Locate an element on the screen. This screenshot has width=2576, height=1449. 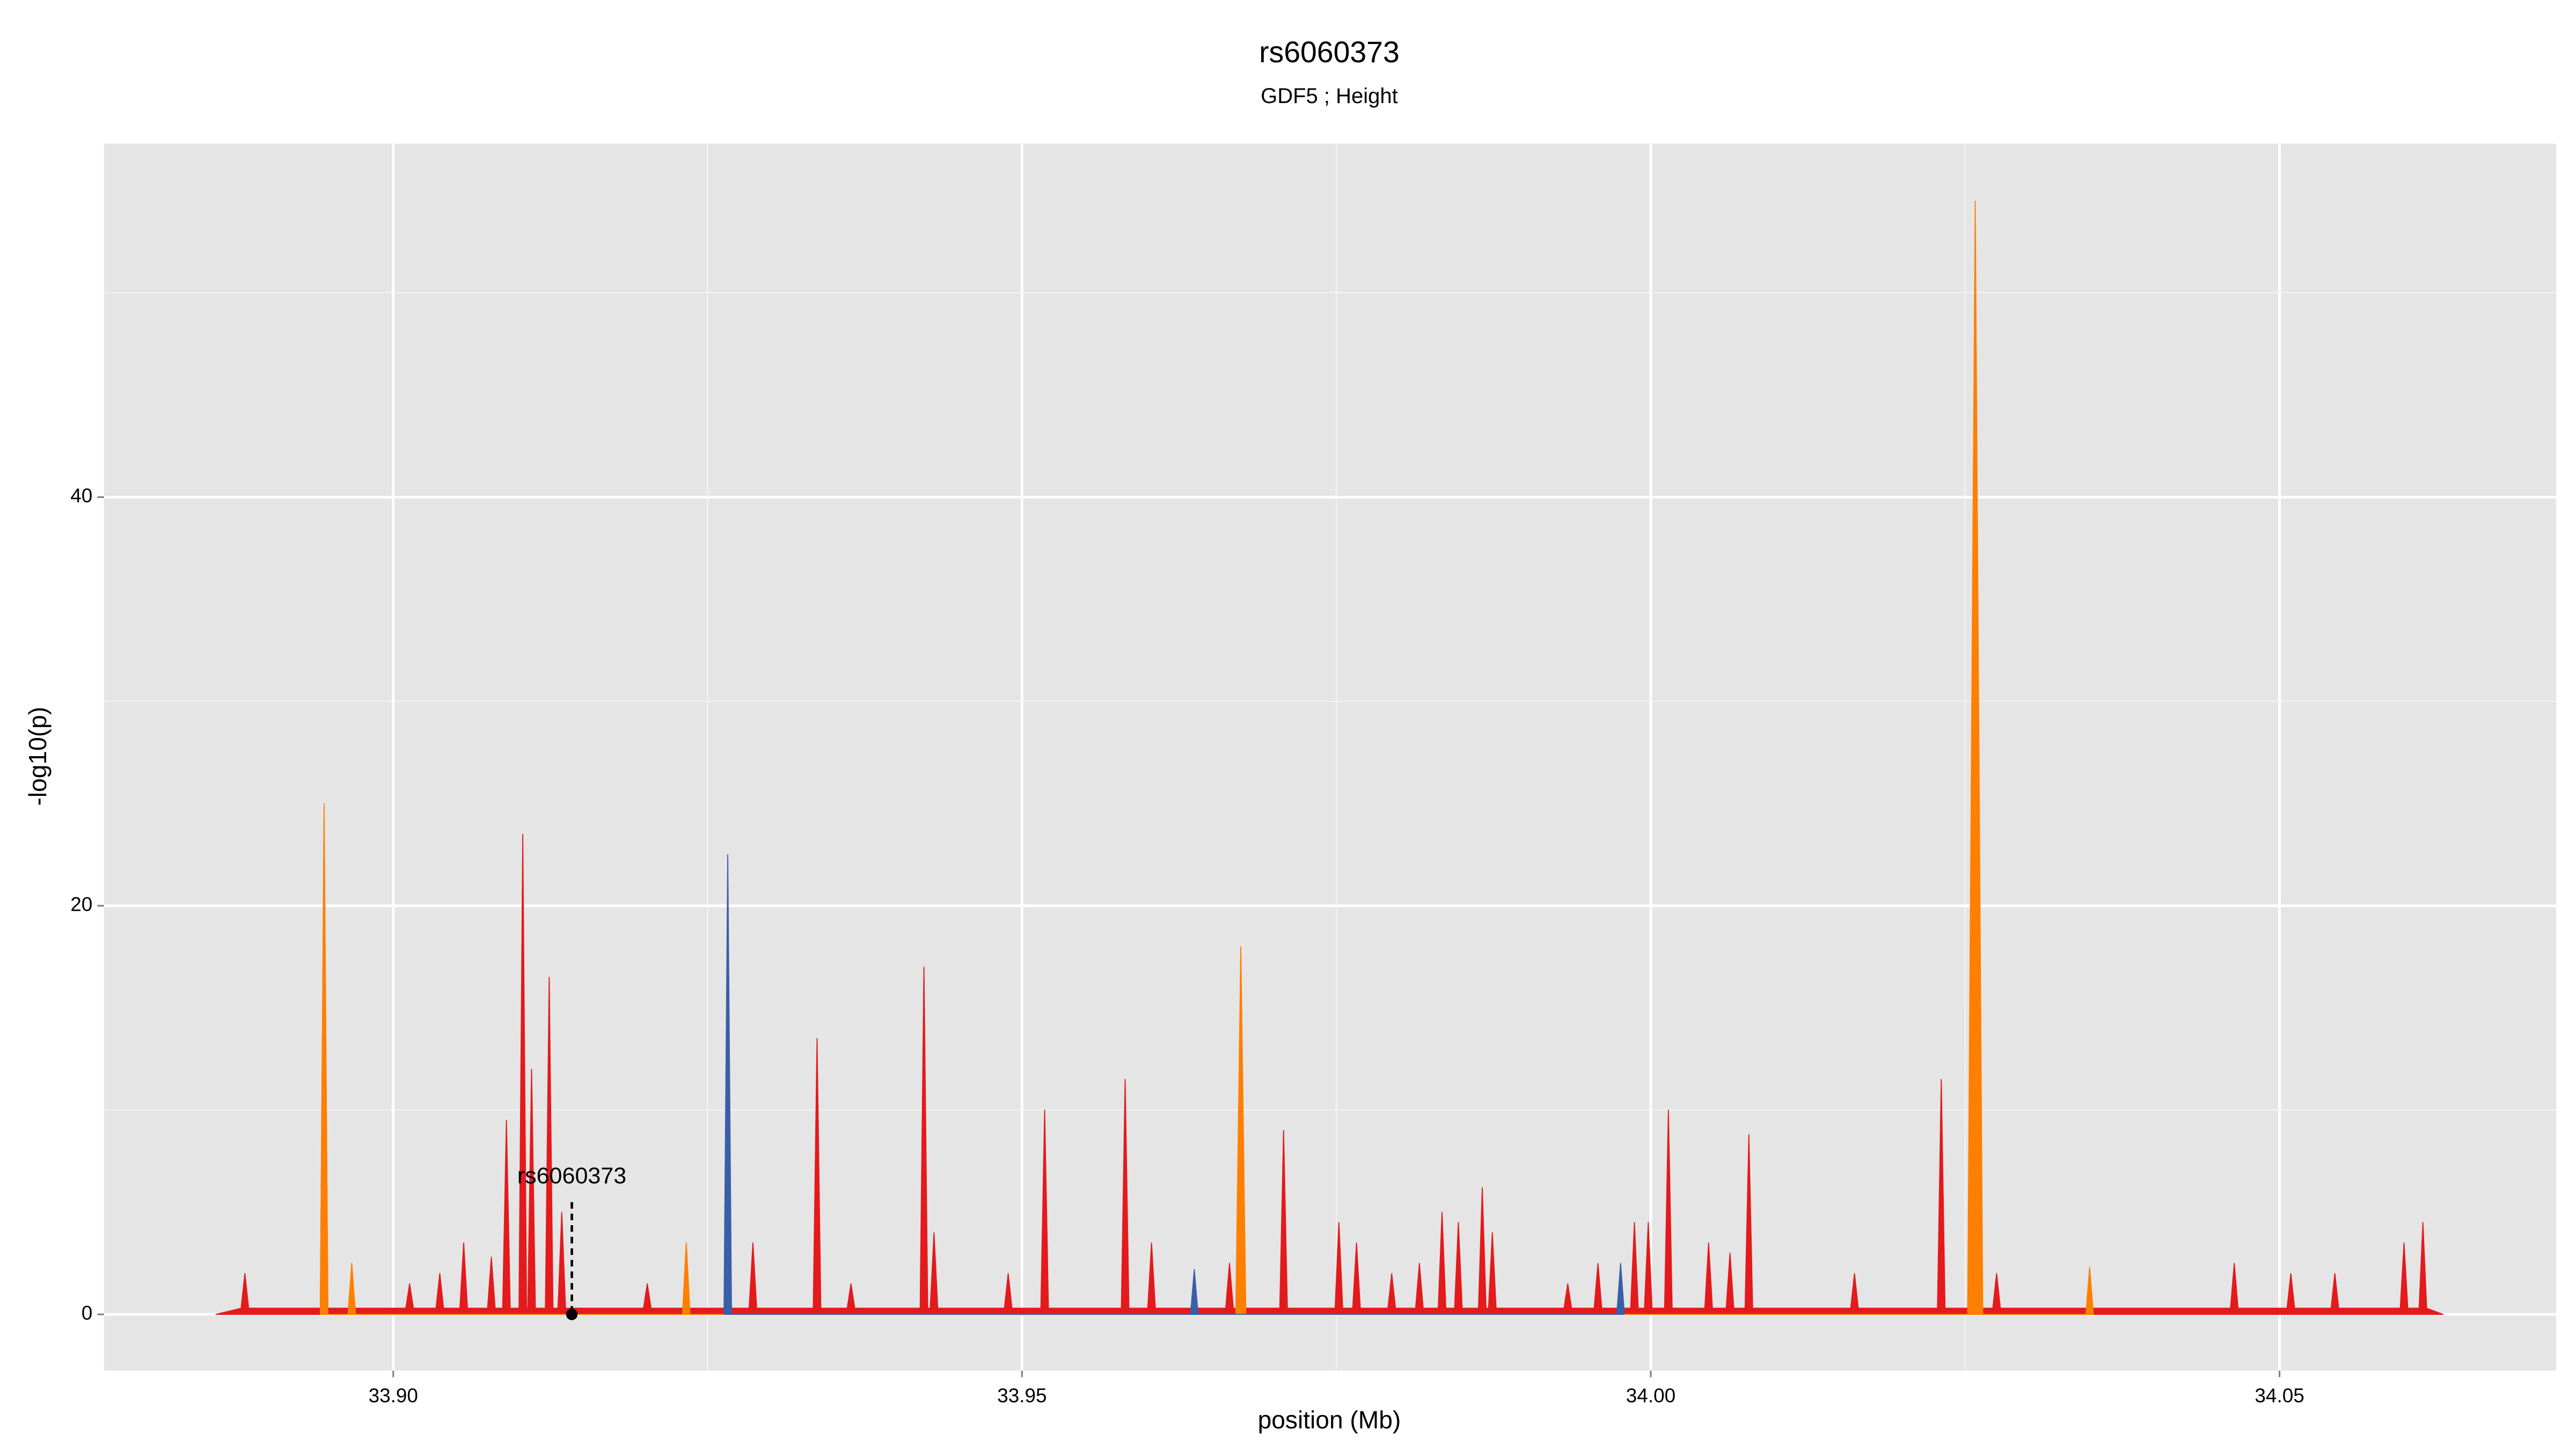
x-tick-label: 33.95 is located at coordinates (1021, 1396).